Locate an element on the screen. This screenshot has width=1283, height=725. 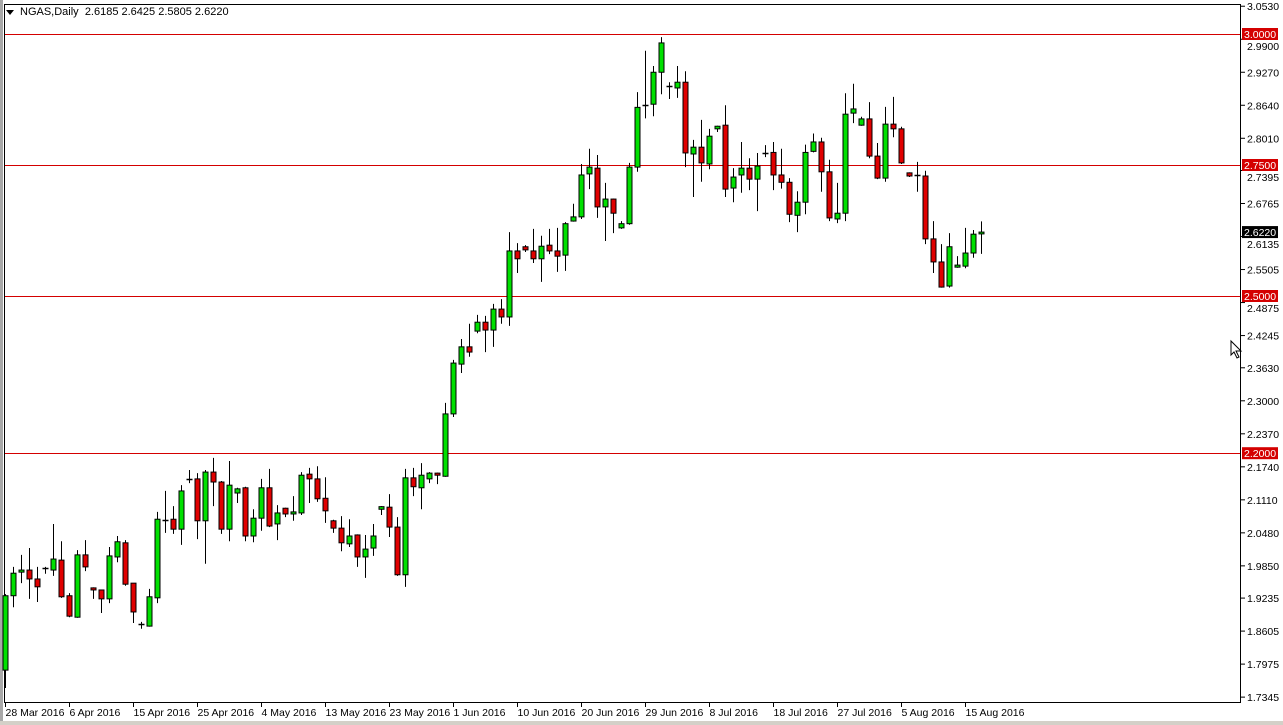
y-tick-label: 1.7345 is located at coordinates (1263, 698).